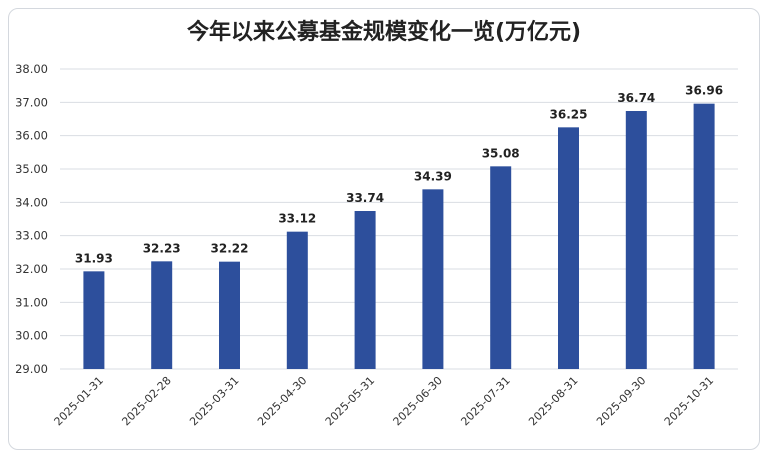  What do you see at coordinates (704, 91) in the screenshot?
I see `bar-data-label: 36.96` at bounding box center [704, 91].